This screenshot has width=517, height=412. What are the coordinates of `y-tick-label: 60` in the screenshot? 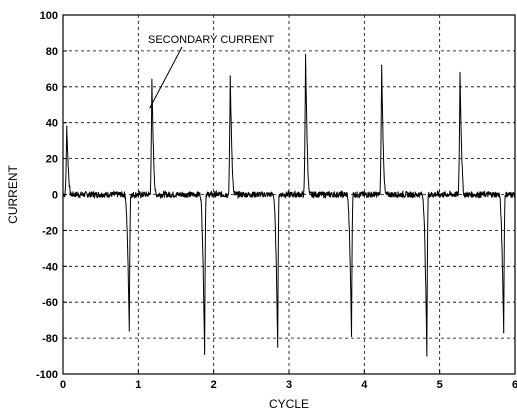 It's located at (52, 88).